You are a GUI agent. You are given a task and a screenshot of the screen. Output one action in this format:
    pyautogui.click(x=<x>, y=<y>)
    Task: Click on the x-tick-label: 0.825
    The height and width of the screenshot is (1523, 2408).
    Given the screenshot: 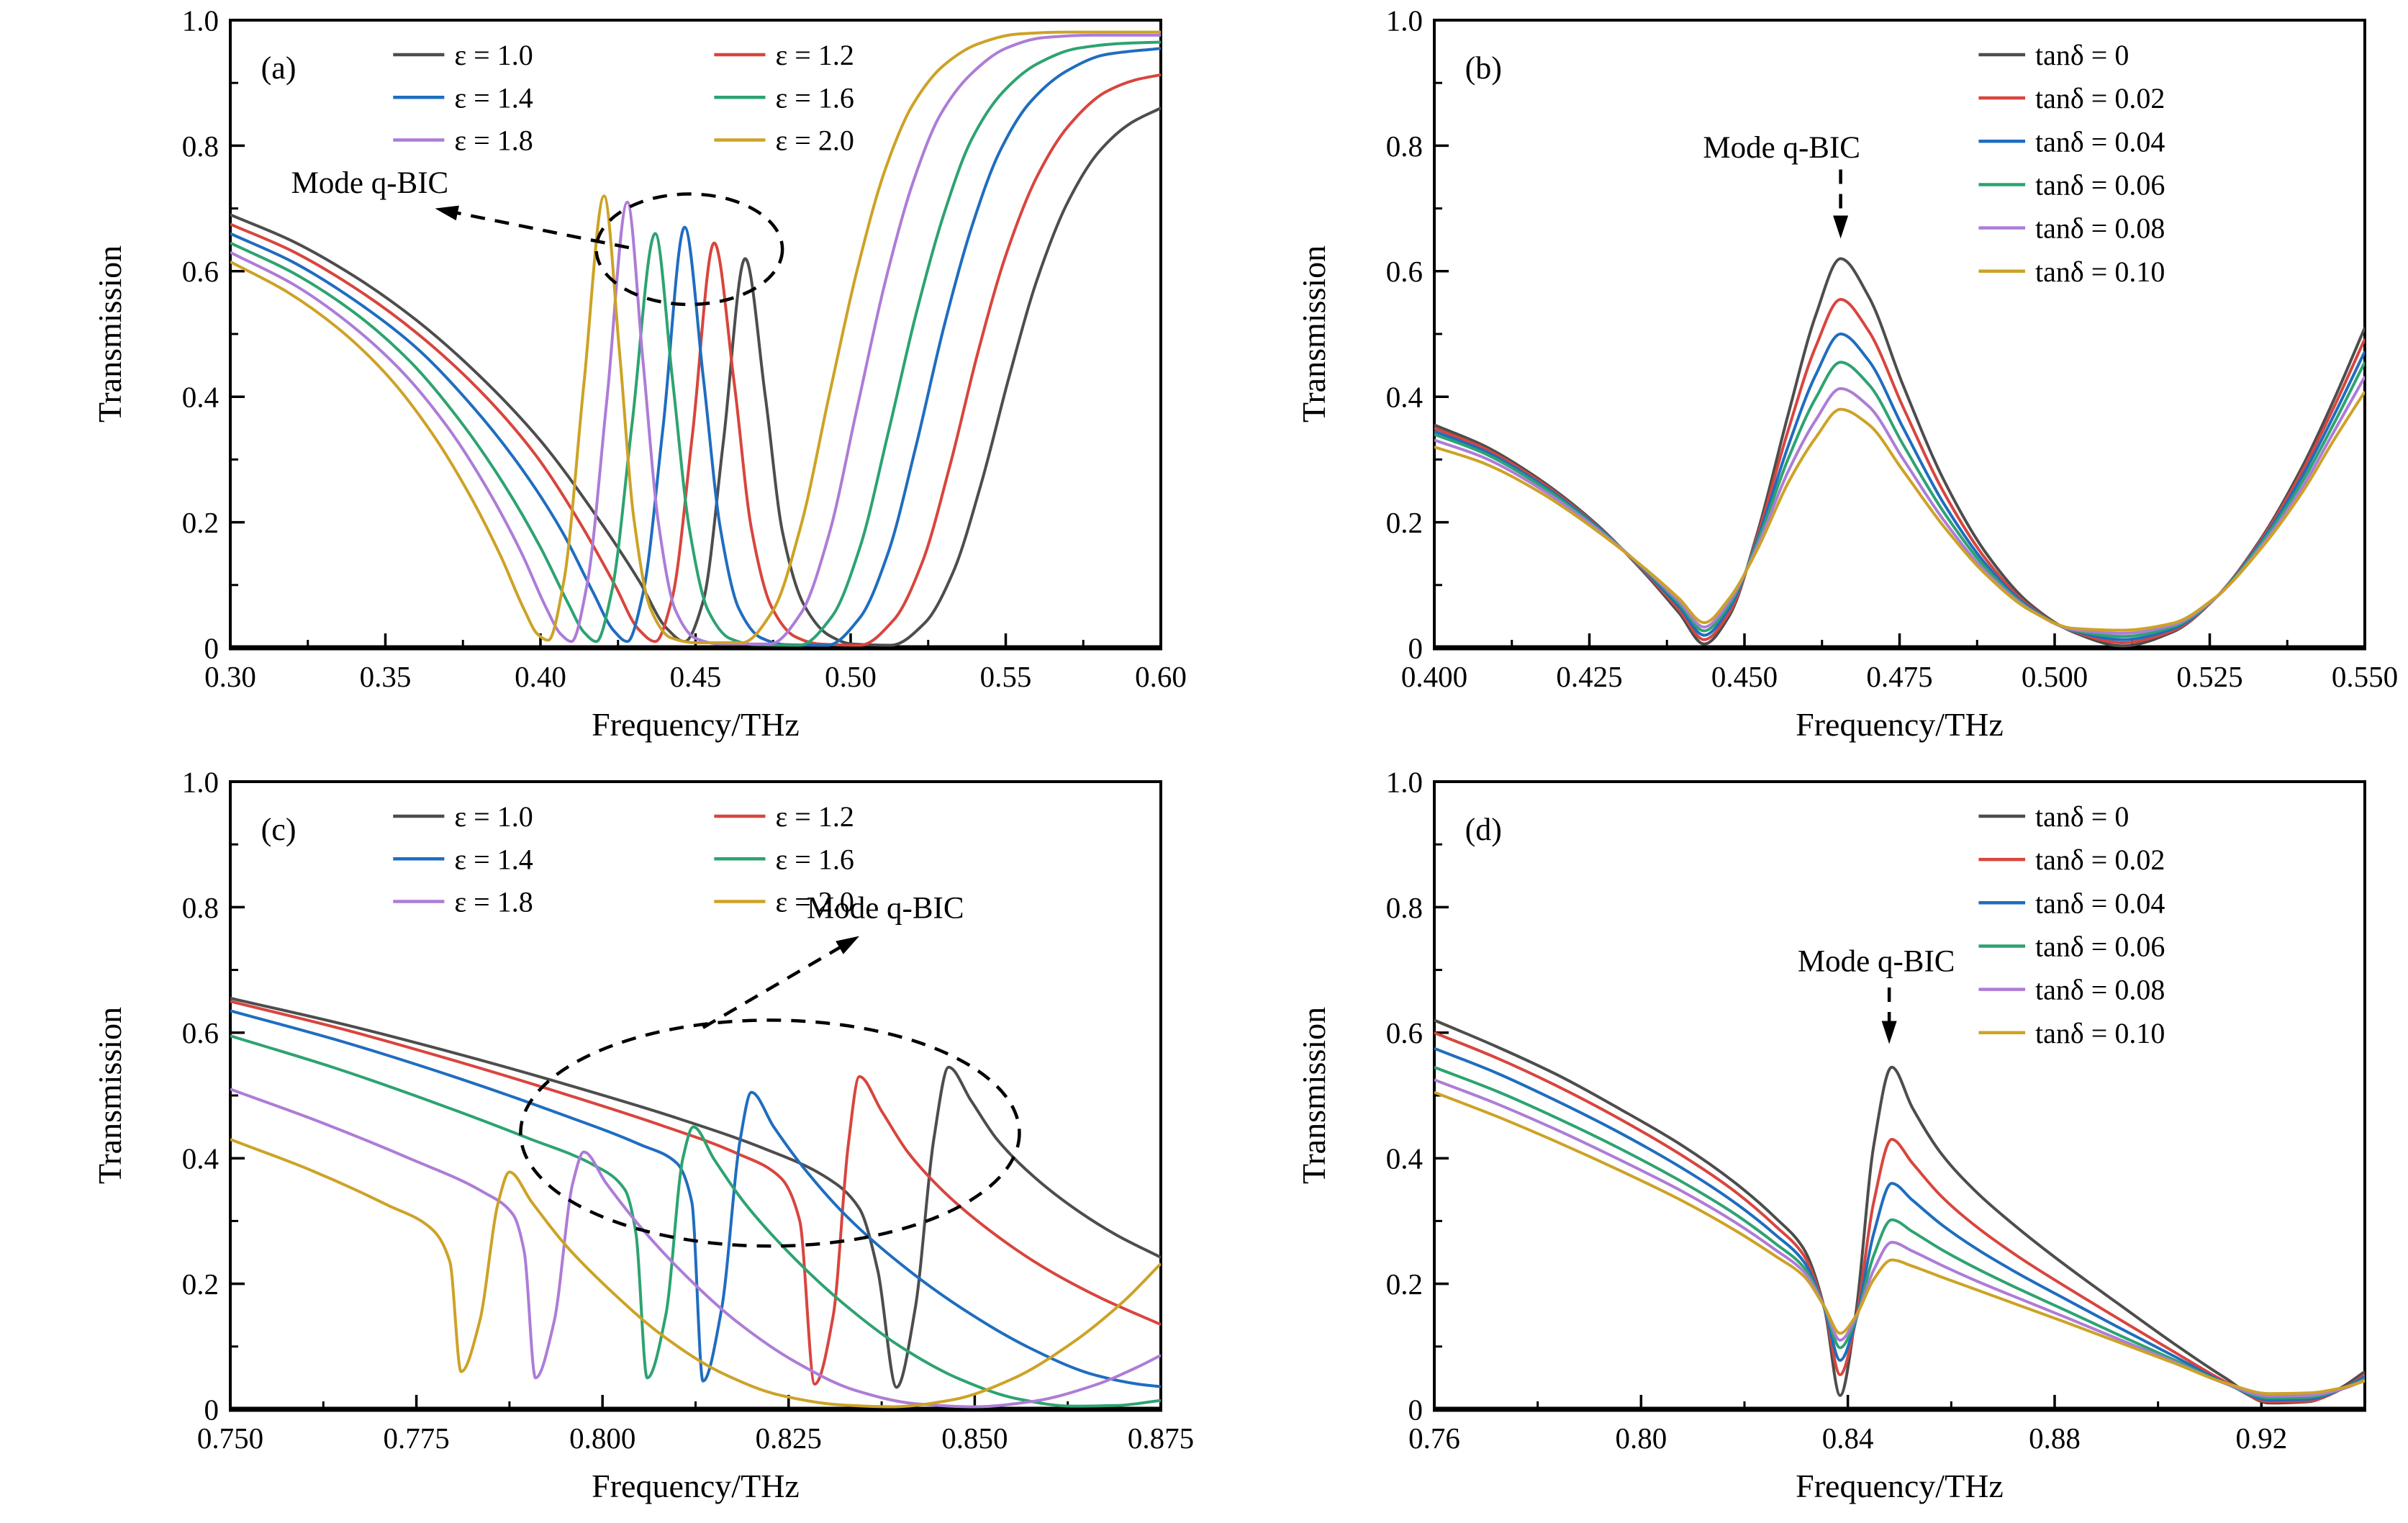 What is the action you would take?
    pyautogui.click(x=789, y=1439)
    